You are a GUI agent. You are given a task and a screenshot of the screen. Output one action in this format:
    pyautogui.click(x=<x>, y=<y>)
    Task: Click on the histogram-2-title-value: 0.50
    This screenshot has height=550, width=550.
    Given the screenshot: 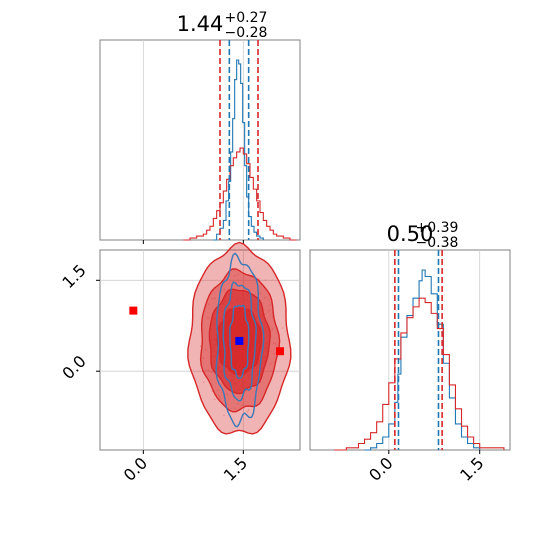 What is the action you would take?
    pyautogui.click(x=410, y=234)
    